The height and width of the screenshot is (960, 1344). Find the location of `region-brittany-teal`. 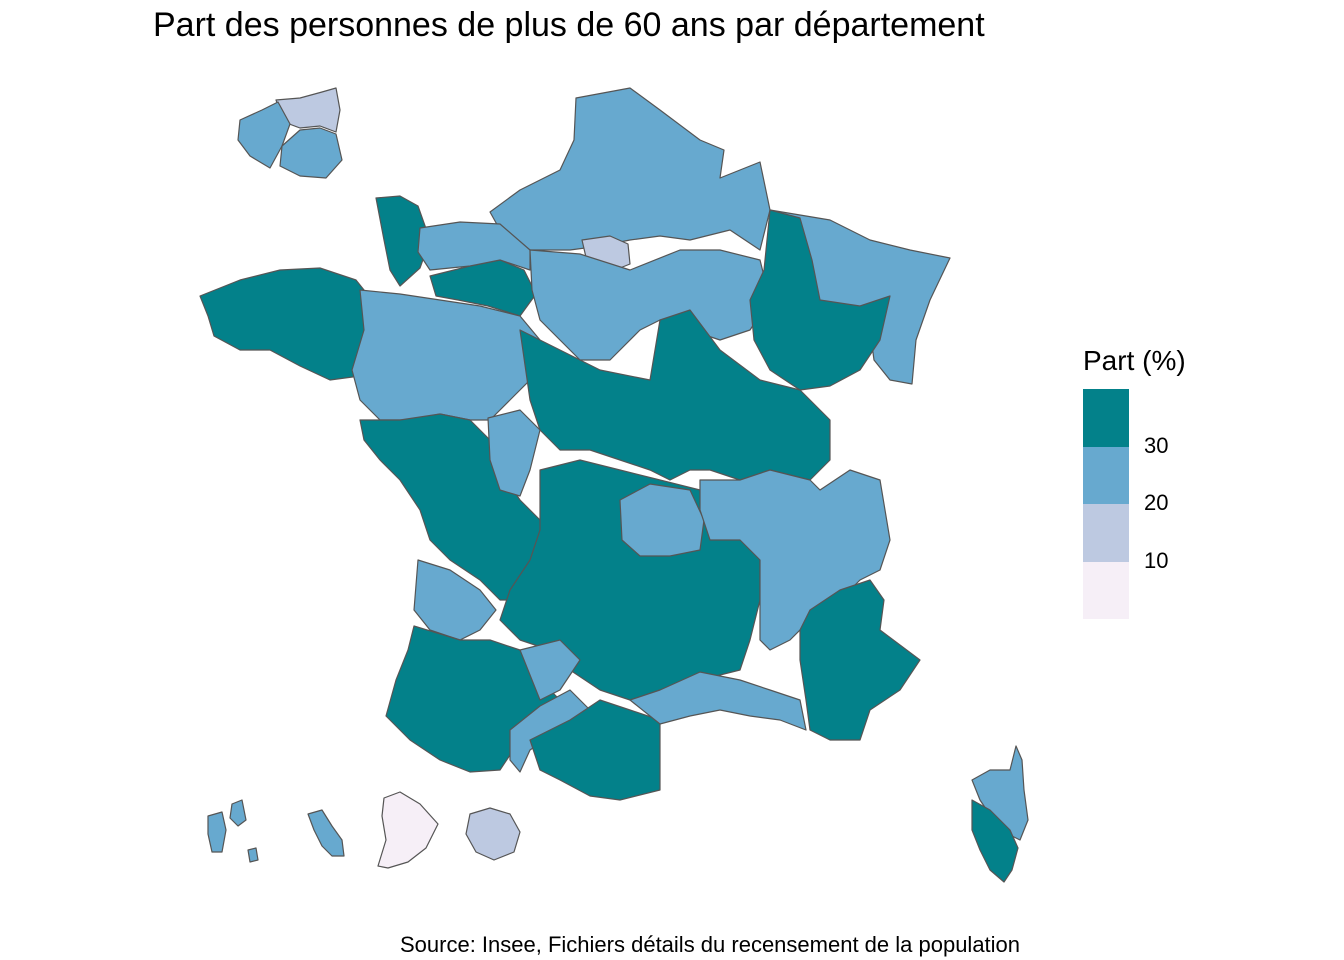

region-brittany-teal is located at coordinates (286, 324).